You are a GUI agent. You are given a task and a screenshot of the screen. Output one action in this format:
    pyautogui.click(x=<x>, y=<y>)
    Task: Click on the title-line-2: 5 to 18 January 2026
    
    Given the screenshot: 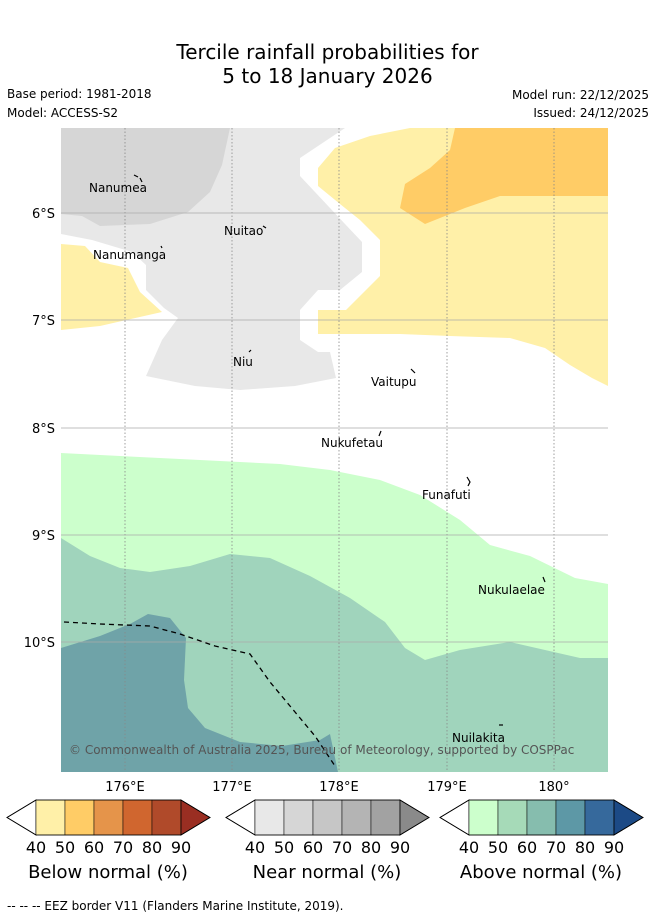 What is the action you would take?
    pyautogui.click(x=327, y=76)
    